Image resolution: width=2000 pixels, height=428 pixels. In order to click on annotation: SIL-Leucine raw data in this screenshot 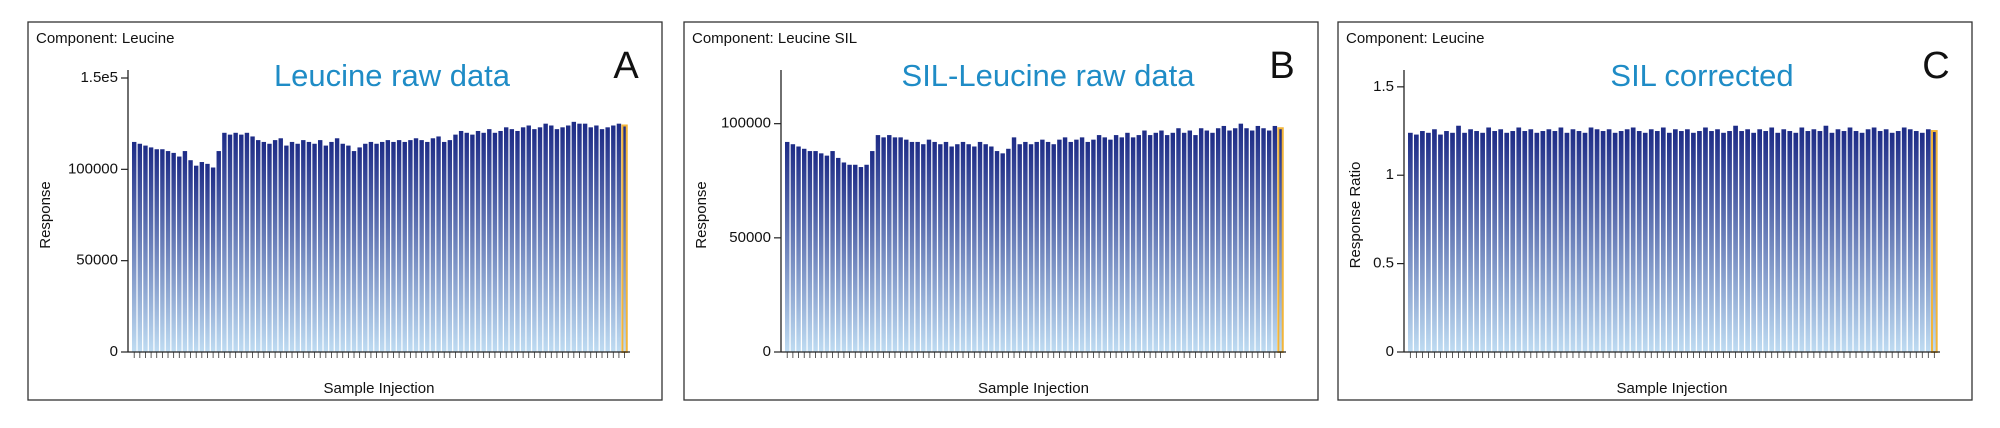, I will do `click(1049, 75)`.